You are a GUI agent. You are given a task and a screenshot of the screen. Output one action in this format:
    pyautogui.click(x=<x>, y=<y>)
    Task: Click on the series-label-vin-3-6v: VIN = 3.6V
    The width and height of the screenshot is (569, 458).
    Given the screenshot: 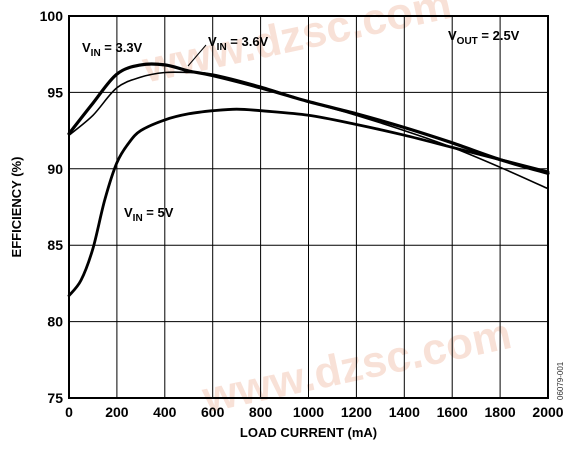 What is the action you would take?
    pyautogui.click(x=238, y=43)
    